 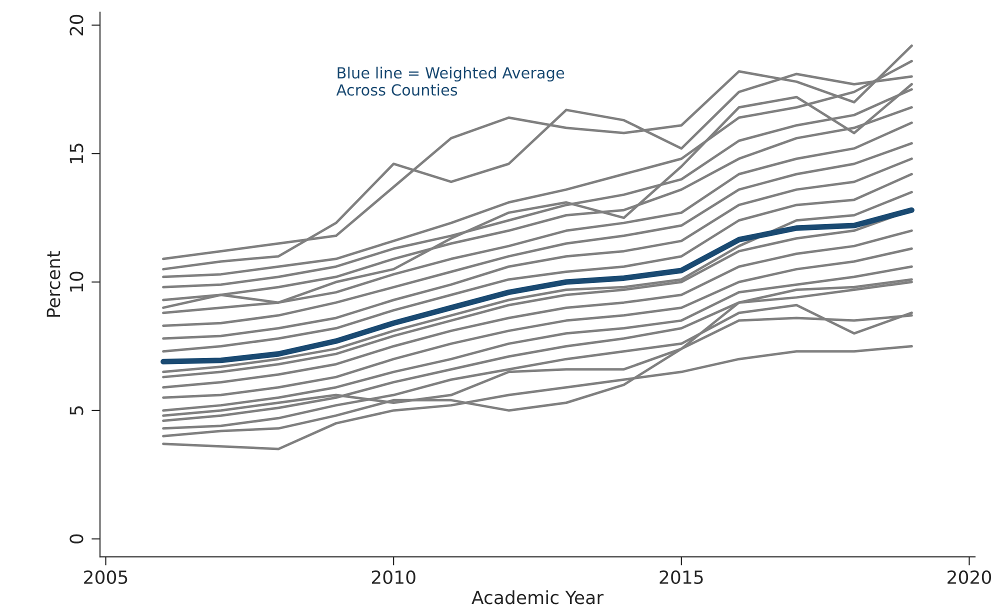 I want to click on annotation: Blue line = Weighted Average Across Counties, so click(x=450, y=81).